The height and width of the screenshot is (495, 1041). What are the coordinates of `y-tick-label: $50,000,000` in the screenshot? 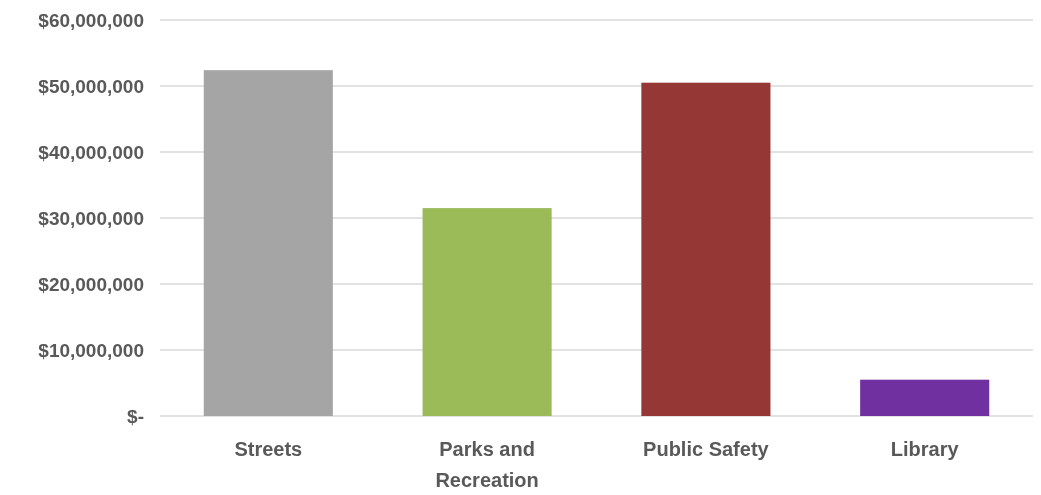 It's located at (91, 86).